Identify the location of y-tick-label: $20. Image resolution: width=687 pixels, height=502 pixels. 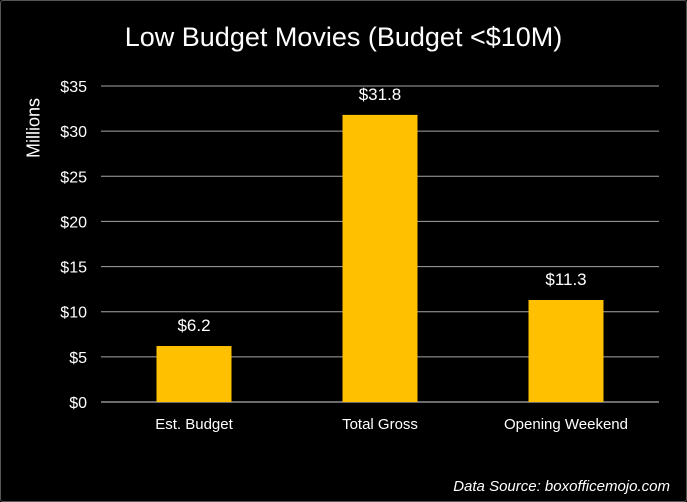
(73, 222).